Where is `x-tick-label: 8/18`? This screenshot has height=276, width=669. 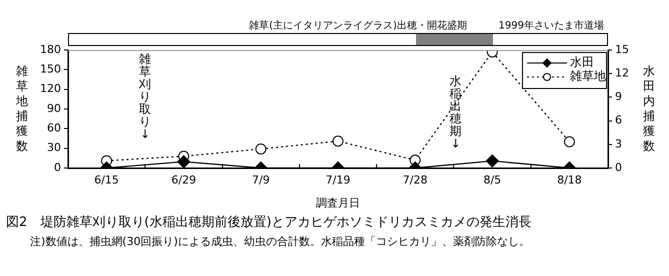
x-tick-label: 8/18 is located at coordinates (569, 179).